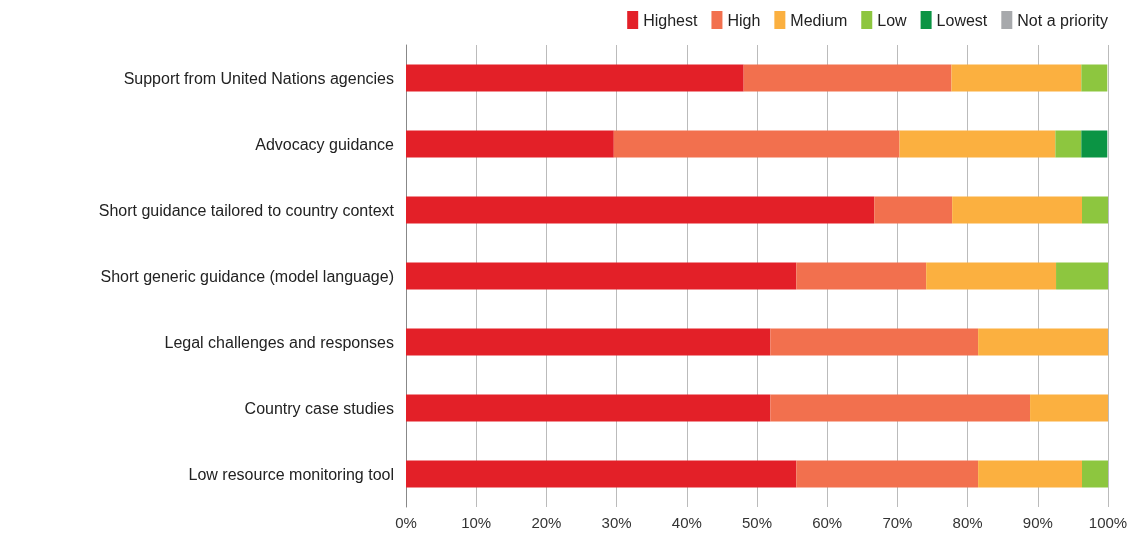  I want to click on x-tick-label: 20%, so click(546, 522).